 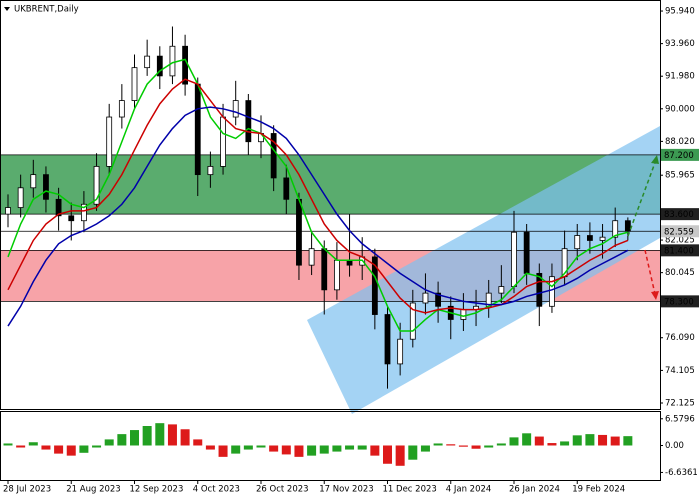 What do you see at coordinates (93, 490) in the screenshot?
I see `x-tick-label: 21 Aug 2023` at bounding box center [93, 490].